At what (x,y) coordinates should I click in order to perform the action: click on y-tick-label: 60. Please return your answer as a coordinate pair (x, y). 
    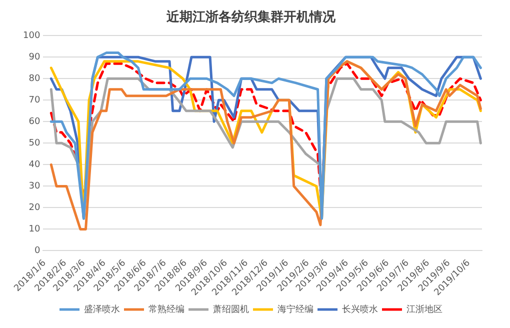
    Looking at the image, I should click on (34, 121).